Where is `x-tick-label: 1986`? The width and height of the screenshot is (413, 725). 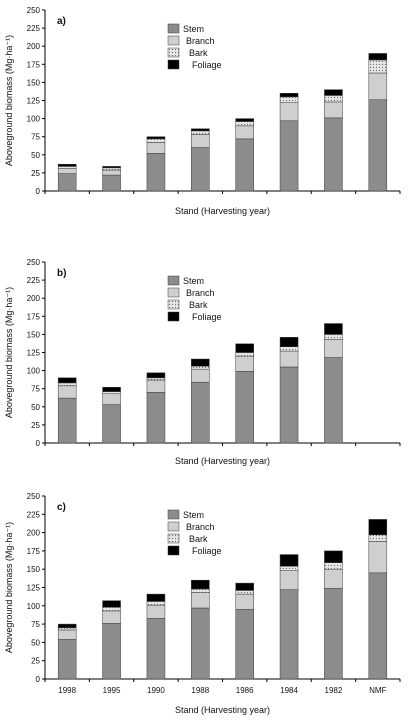 x-tick-label: 1986 is located at coordinates (245, 690).